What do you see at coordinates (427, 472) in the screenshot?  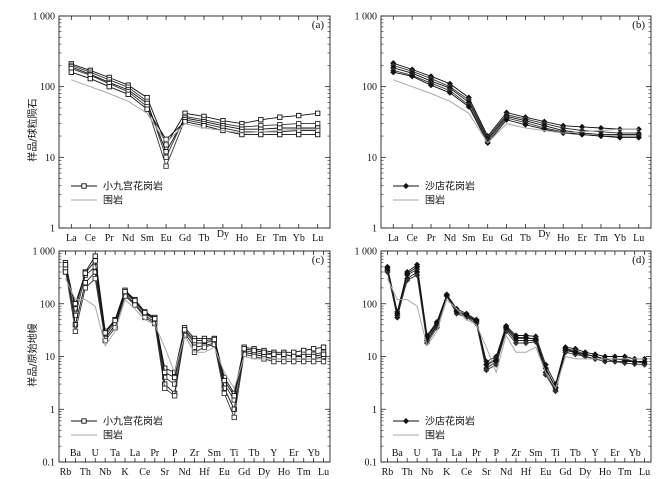 I see `panel-d-xtick-label: Nb` at bounding box center [427, 472].